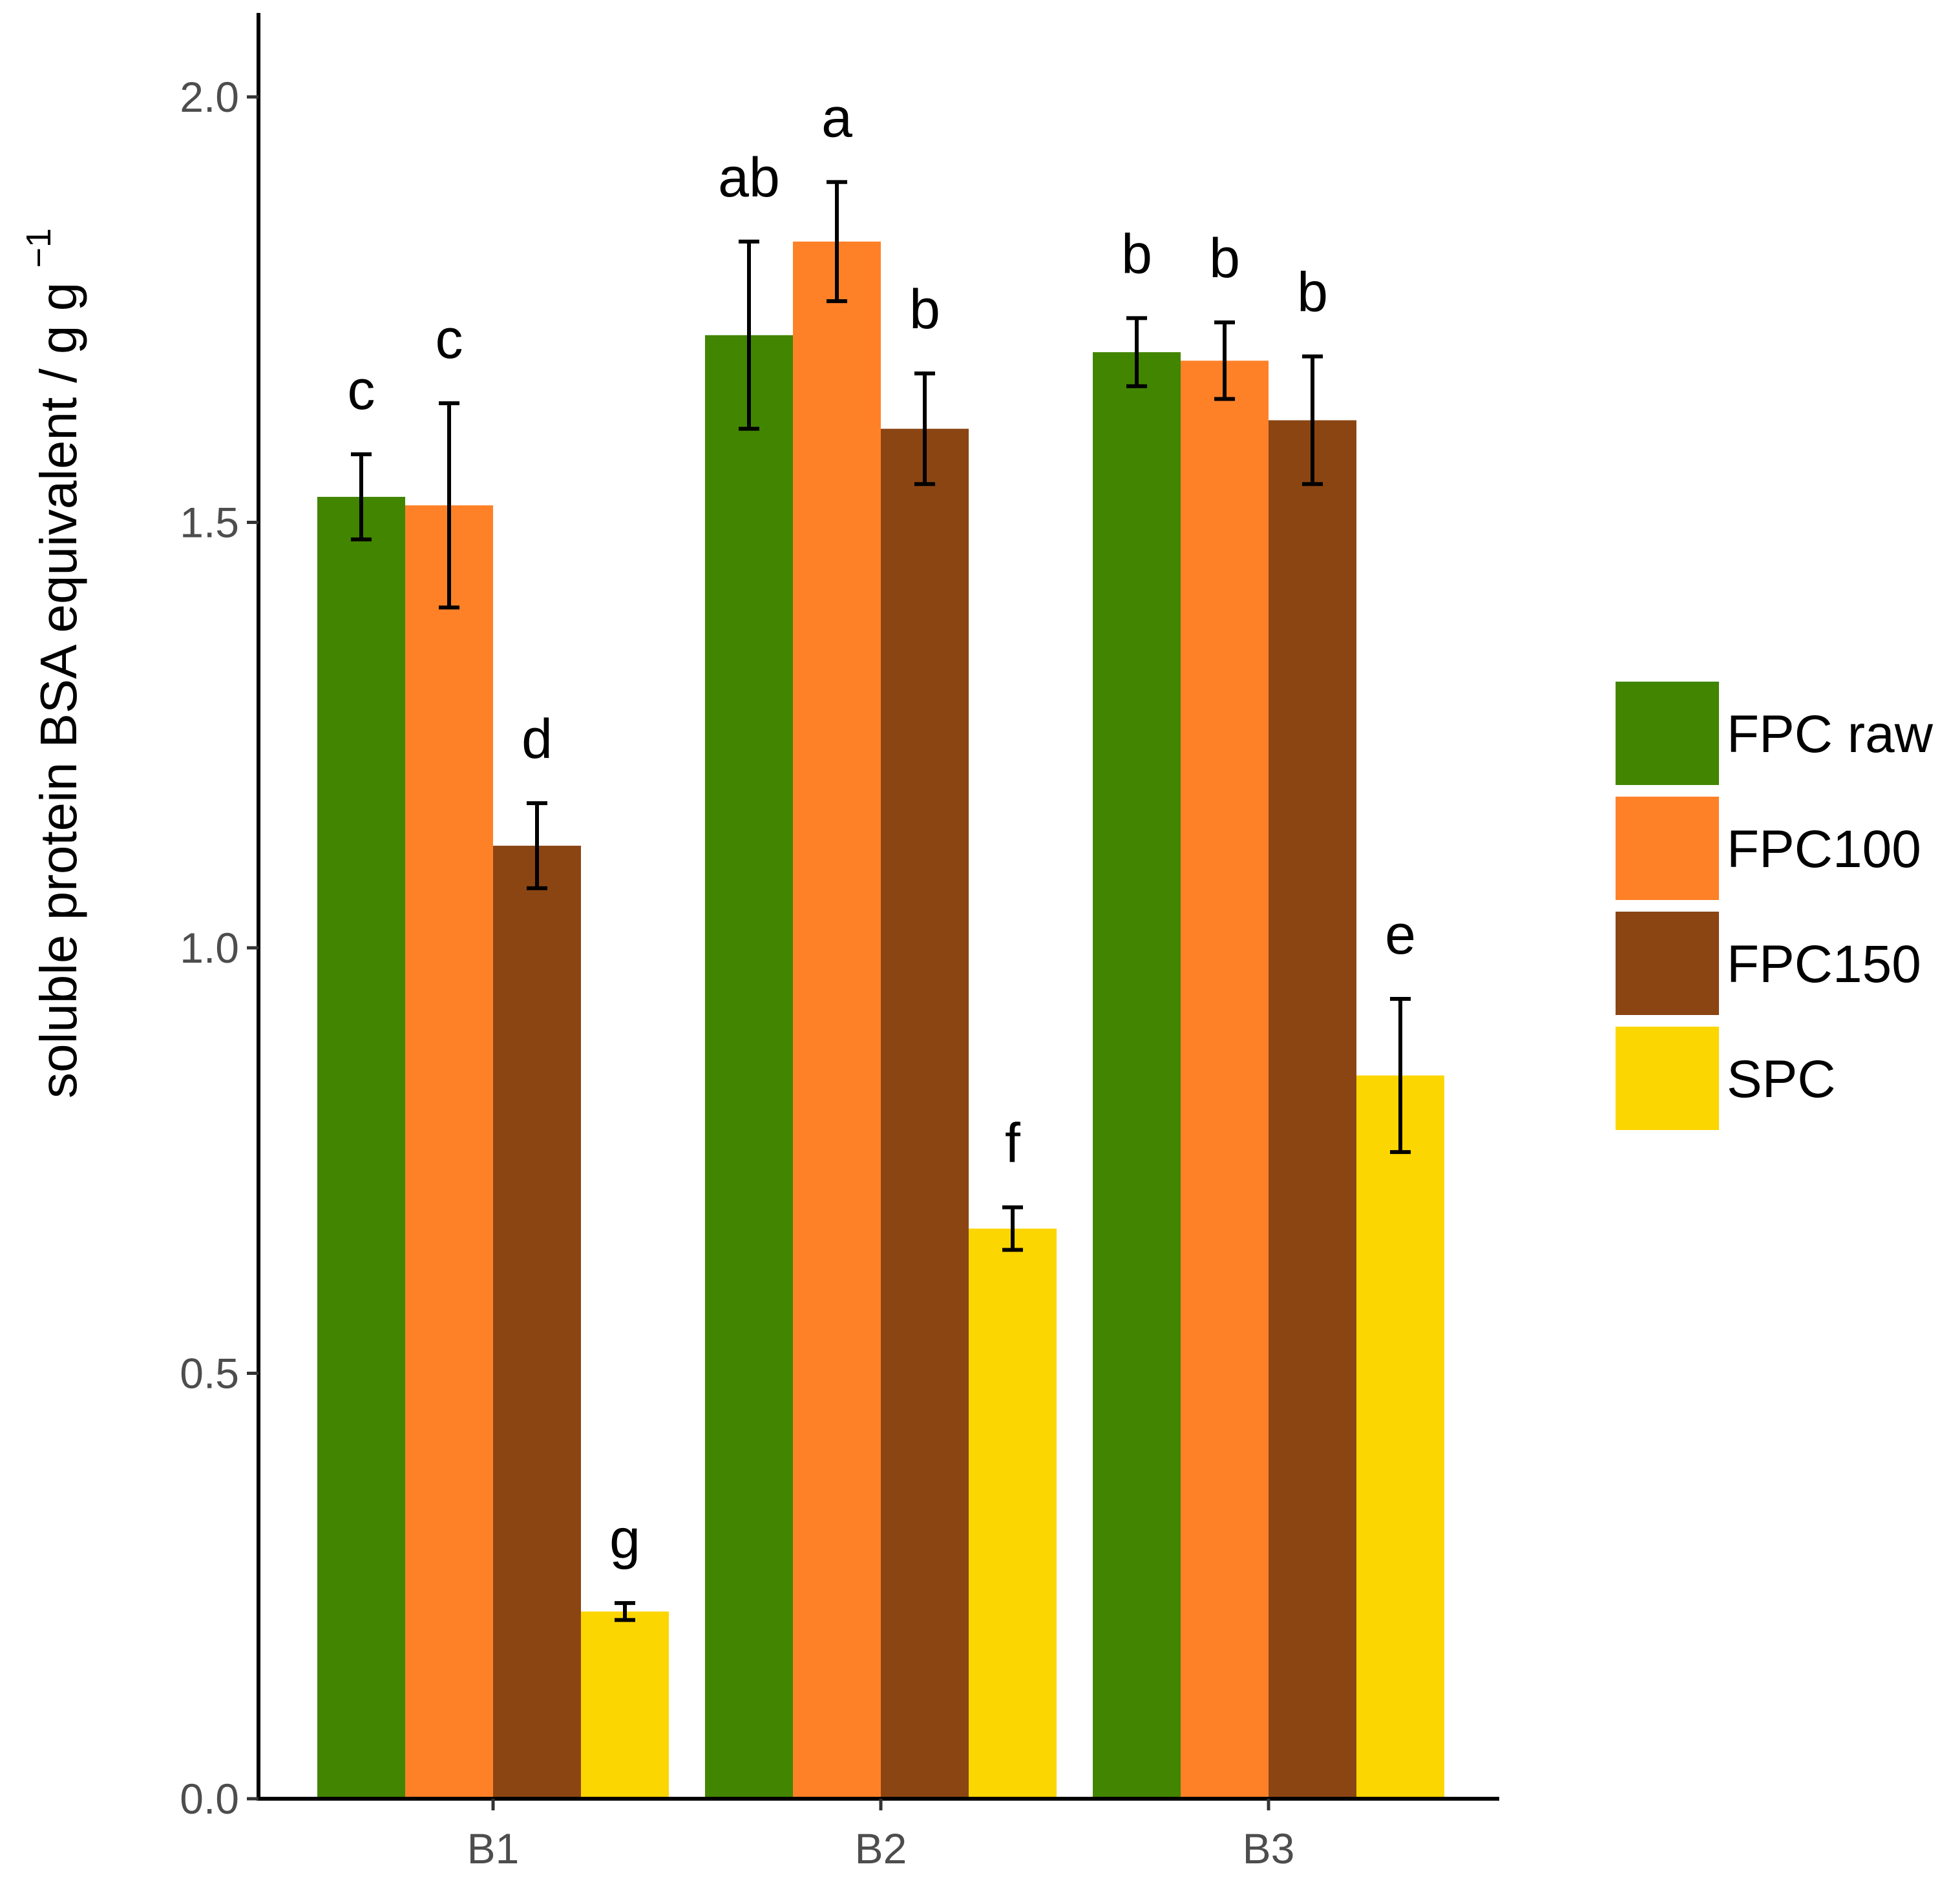 The image size is (1960, 1895). What do you see at coordinates (1137, 1075) in the screenshot?
I see `bar-b3-fpc-raw` at bounding box center [1137, 1075].